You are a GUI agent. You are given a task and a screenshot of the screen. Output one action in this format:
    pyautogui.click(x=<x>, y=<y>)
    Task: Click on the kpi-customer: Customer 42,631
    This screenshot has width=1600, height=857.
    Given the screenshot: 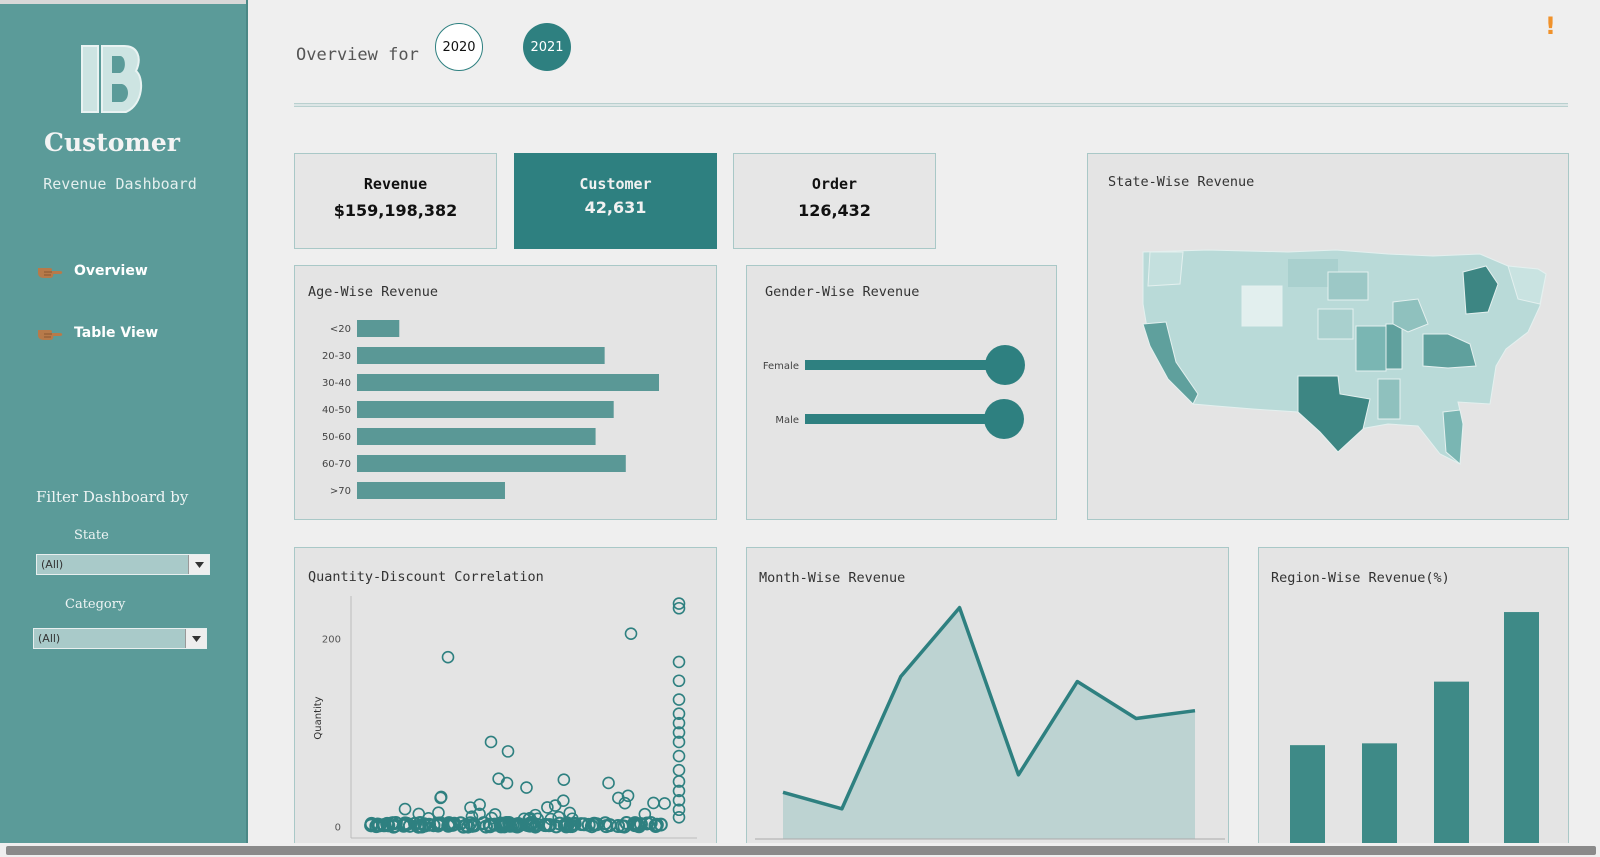 What is the action you would take?
    pyautogui.click(x=615, y=201)
    